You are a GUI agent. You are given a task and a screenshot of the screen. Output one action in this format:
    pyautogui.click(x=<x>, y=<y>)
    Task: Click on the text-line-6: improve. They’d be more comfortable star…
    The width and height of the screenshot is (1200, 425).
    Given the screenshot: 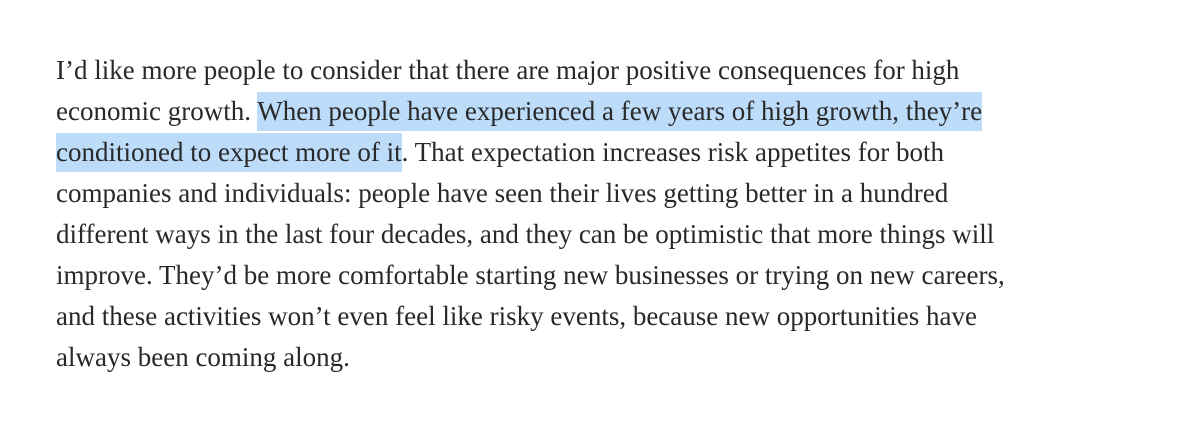 What is the action you would take?
    pyautogui.click(x=611, y=275)
    